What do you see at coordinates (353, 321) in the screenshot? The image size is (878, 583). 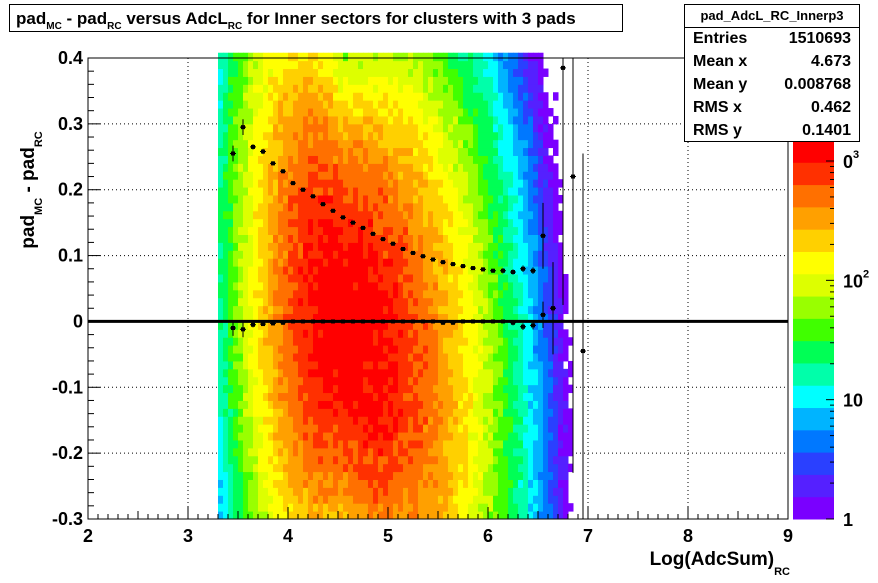 I see `data-point` at bounding box center [353, 321].